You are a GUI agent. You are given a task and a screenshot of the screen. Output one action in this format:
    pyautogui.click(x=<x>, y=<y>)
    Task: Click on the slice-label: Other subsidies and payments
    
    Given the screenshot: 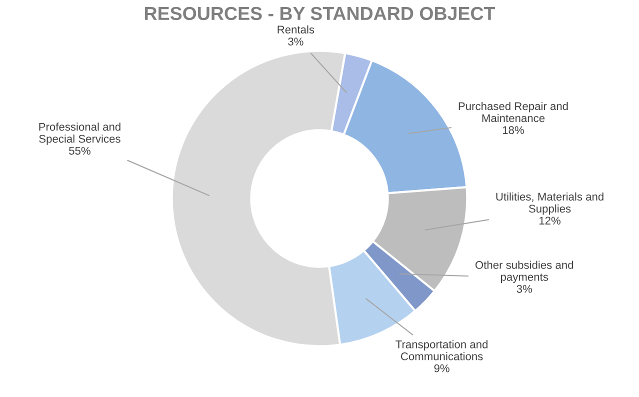 What is the action you would take?
    pyautogui.click(x=524, y=272)
    